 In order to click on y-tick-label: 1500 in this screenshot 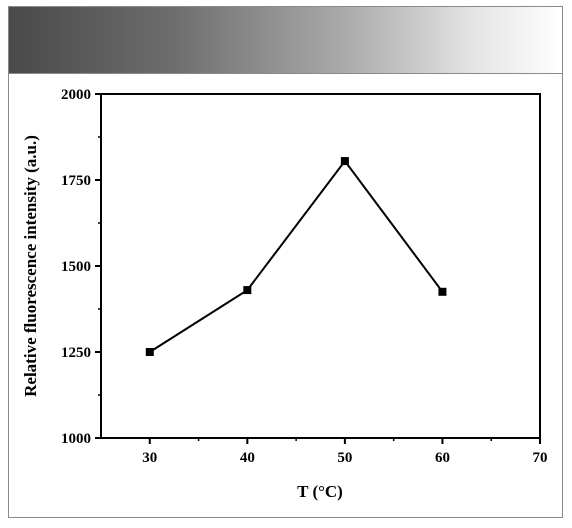, I will do `click(76, 267)`.